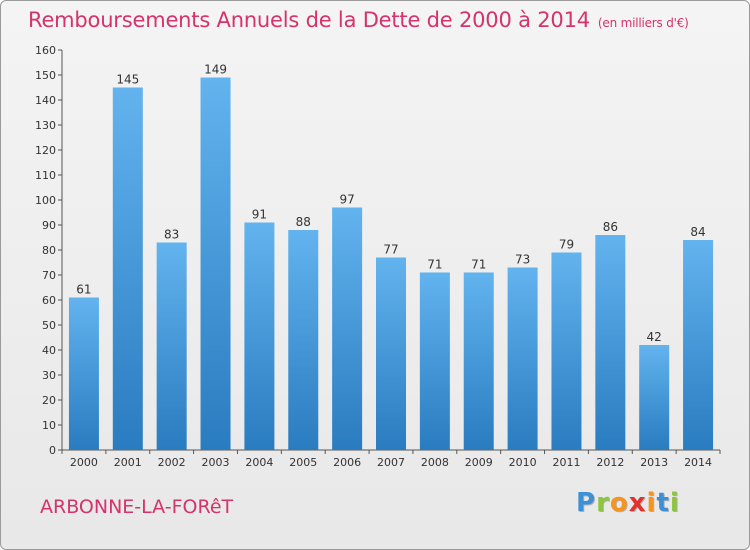  Describe the element at coordinates (654, 462) in the screenshot. I see `x-tick-label-2013: 2013` at that location.